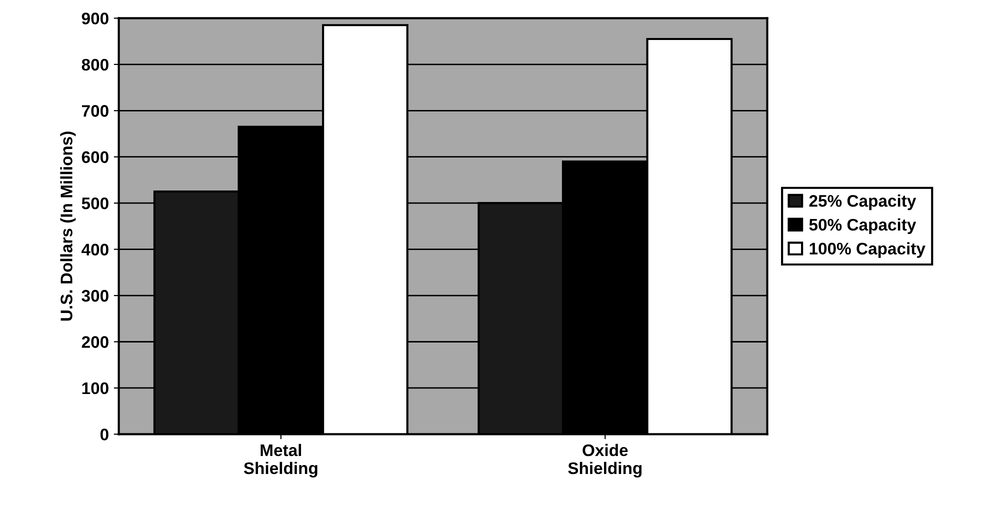  I want to click on y-tick-label: 600, so click(95, 157).